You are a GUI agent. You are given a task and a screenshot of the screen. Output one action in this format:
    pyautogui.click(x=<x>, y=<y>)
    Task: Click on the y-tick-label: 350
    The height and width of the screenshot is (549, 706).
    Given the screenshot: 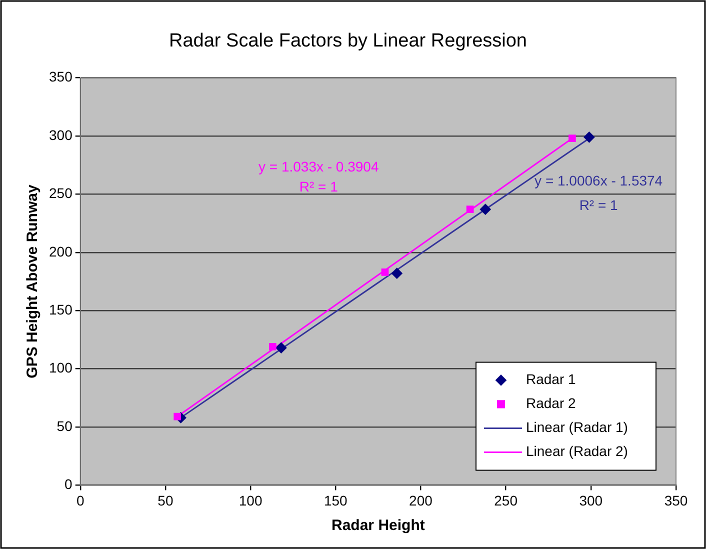 What is the action you would take?
    pyautogui.click(x=61, y=76)
    